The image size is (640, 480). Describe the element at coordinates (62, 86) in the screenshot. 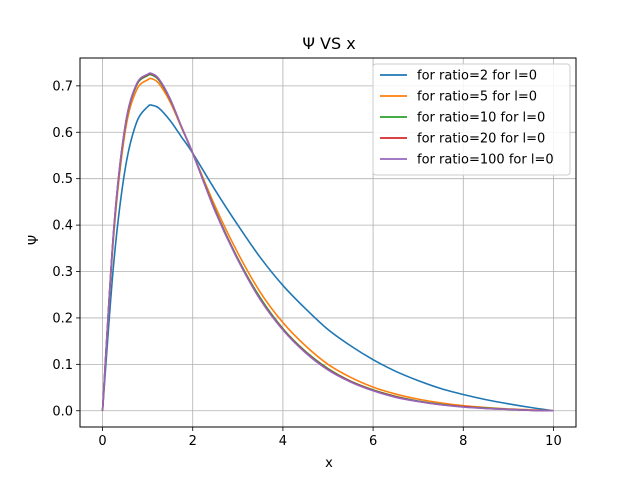

I see `y-tick-label: 0.7` at that location.